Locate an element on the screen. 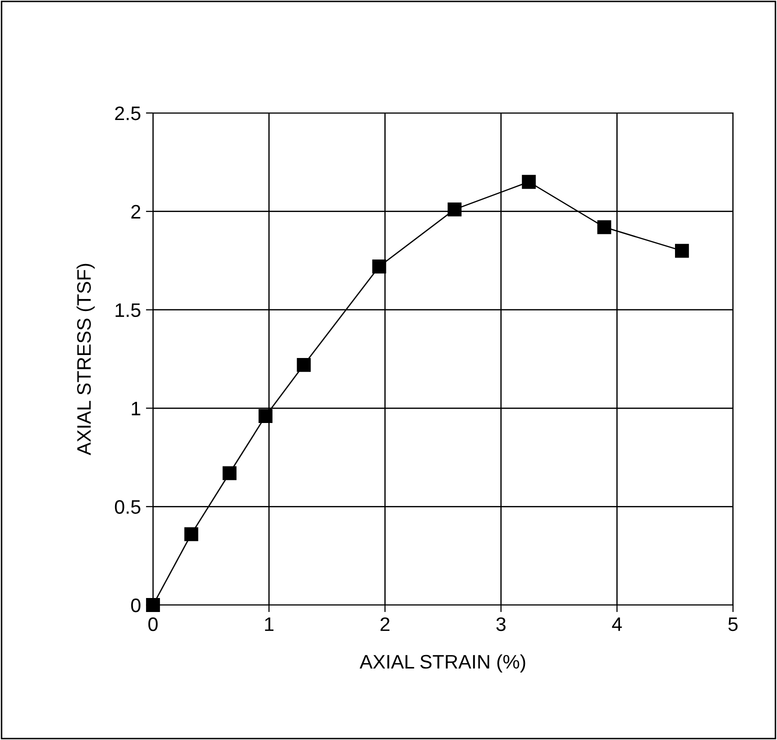 This screenshot has width=777, height=740. x-tick-label: 0 is located at coordinates (153, 624).